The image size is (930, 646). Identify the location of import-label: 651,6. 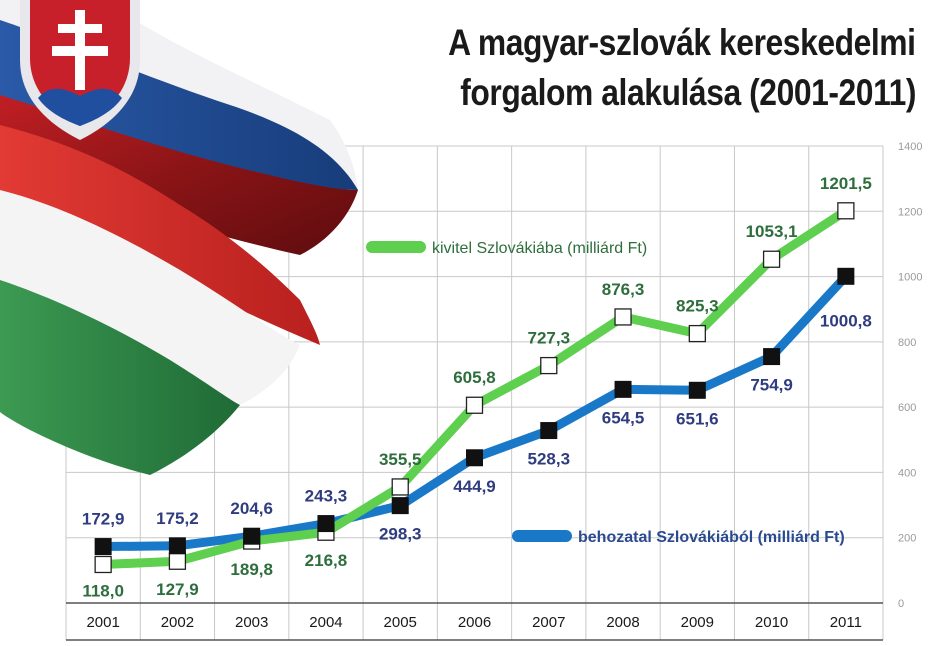
(697, 418).